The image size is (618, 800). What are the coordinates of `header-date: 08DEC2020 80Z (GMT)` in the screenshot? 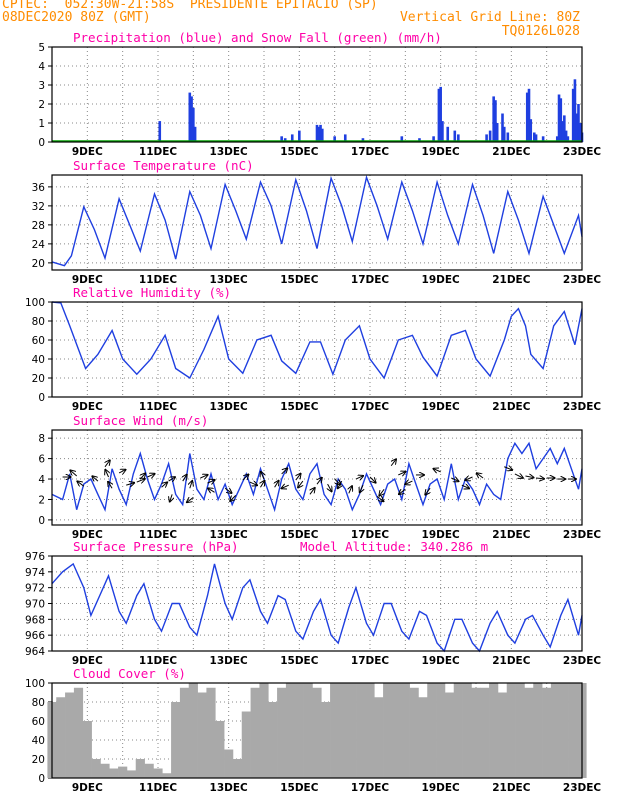 It's located at (76, 17).